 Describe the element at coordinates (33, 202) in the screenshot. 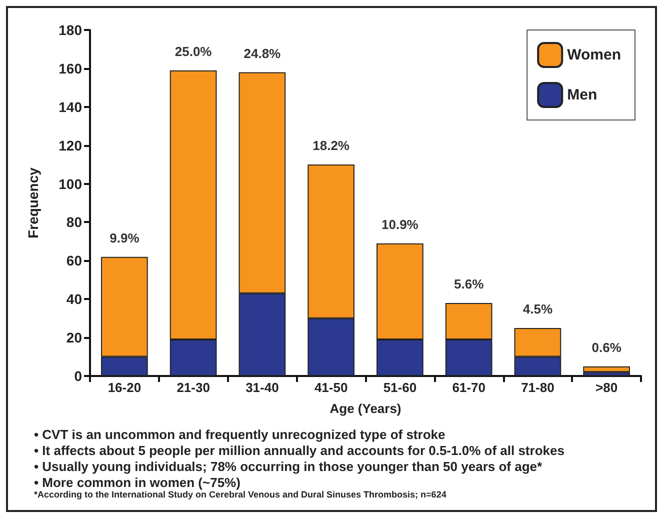

I see `y-axis-title: Frequency` at that location.